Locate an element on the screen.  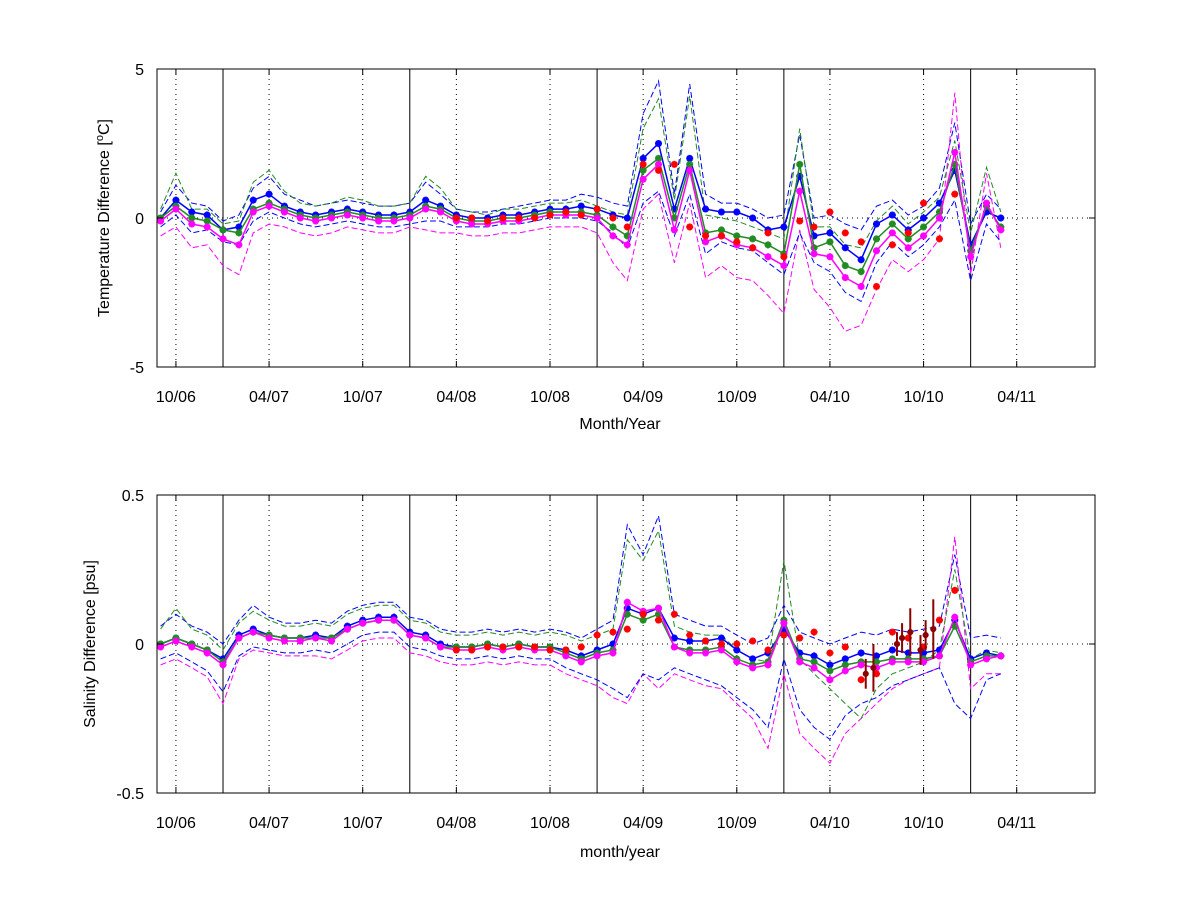
salinity-x-axis-label: month/year is located at coordinates (620, 852).